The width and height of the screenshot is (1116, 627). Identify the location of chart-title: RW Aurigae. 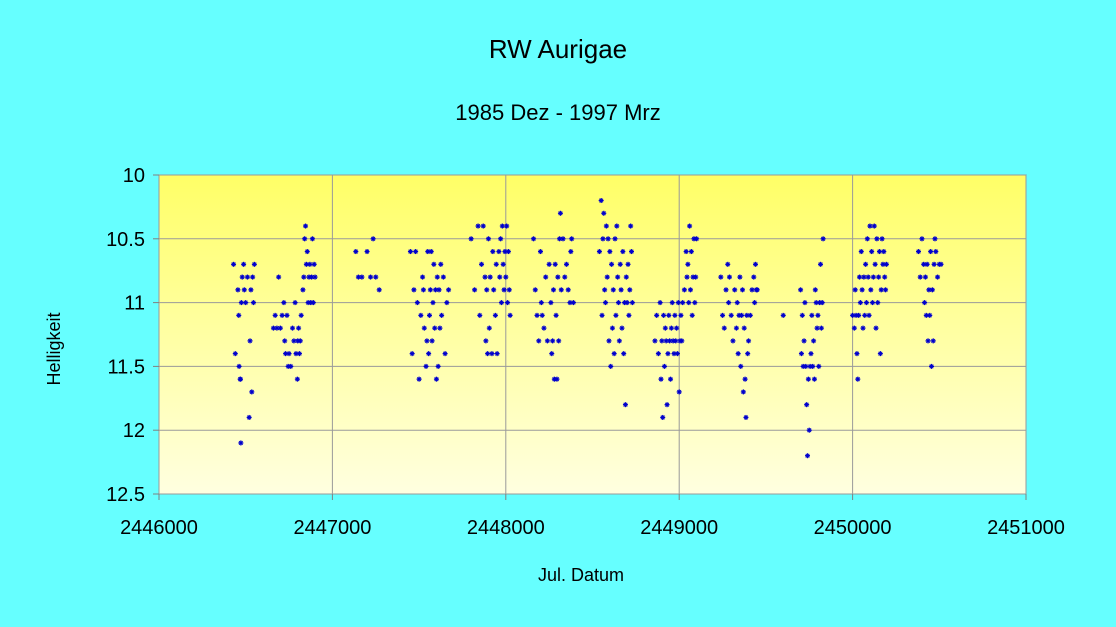
(558, 49).